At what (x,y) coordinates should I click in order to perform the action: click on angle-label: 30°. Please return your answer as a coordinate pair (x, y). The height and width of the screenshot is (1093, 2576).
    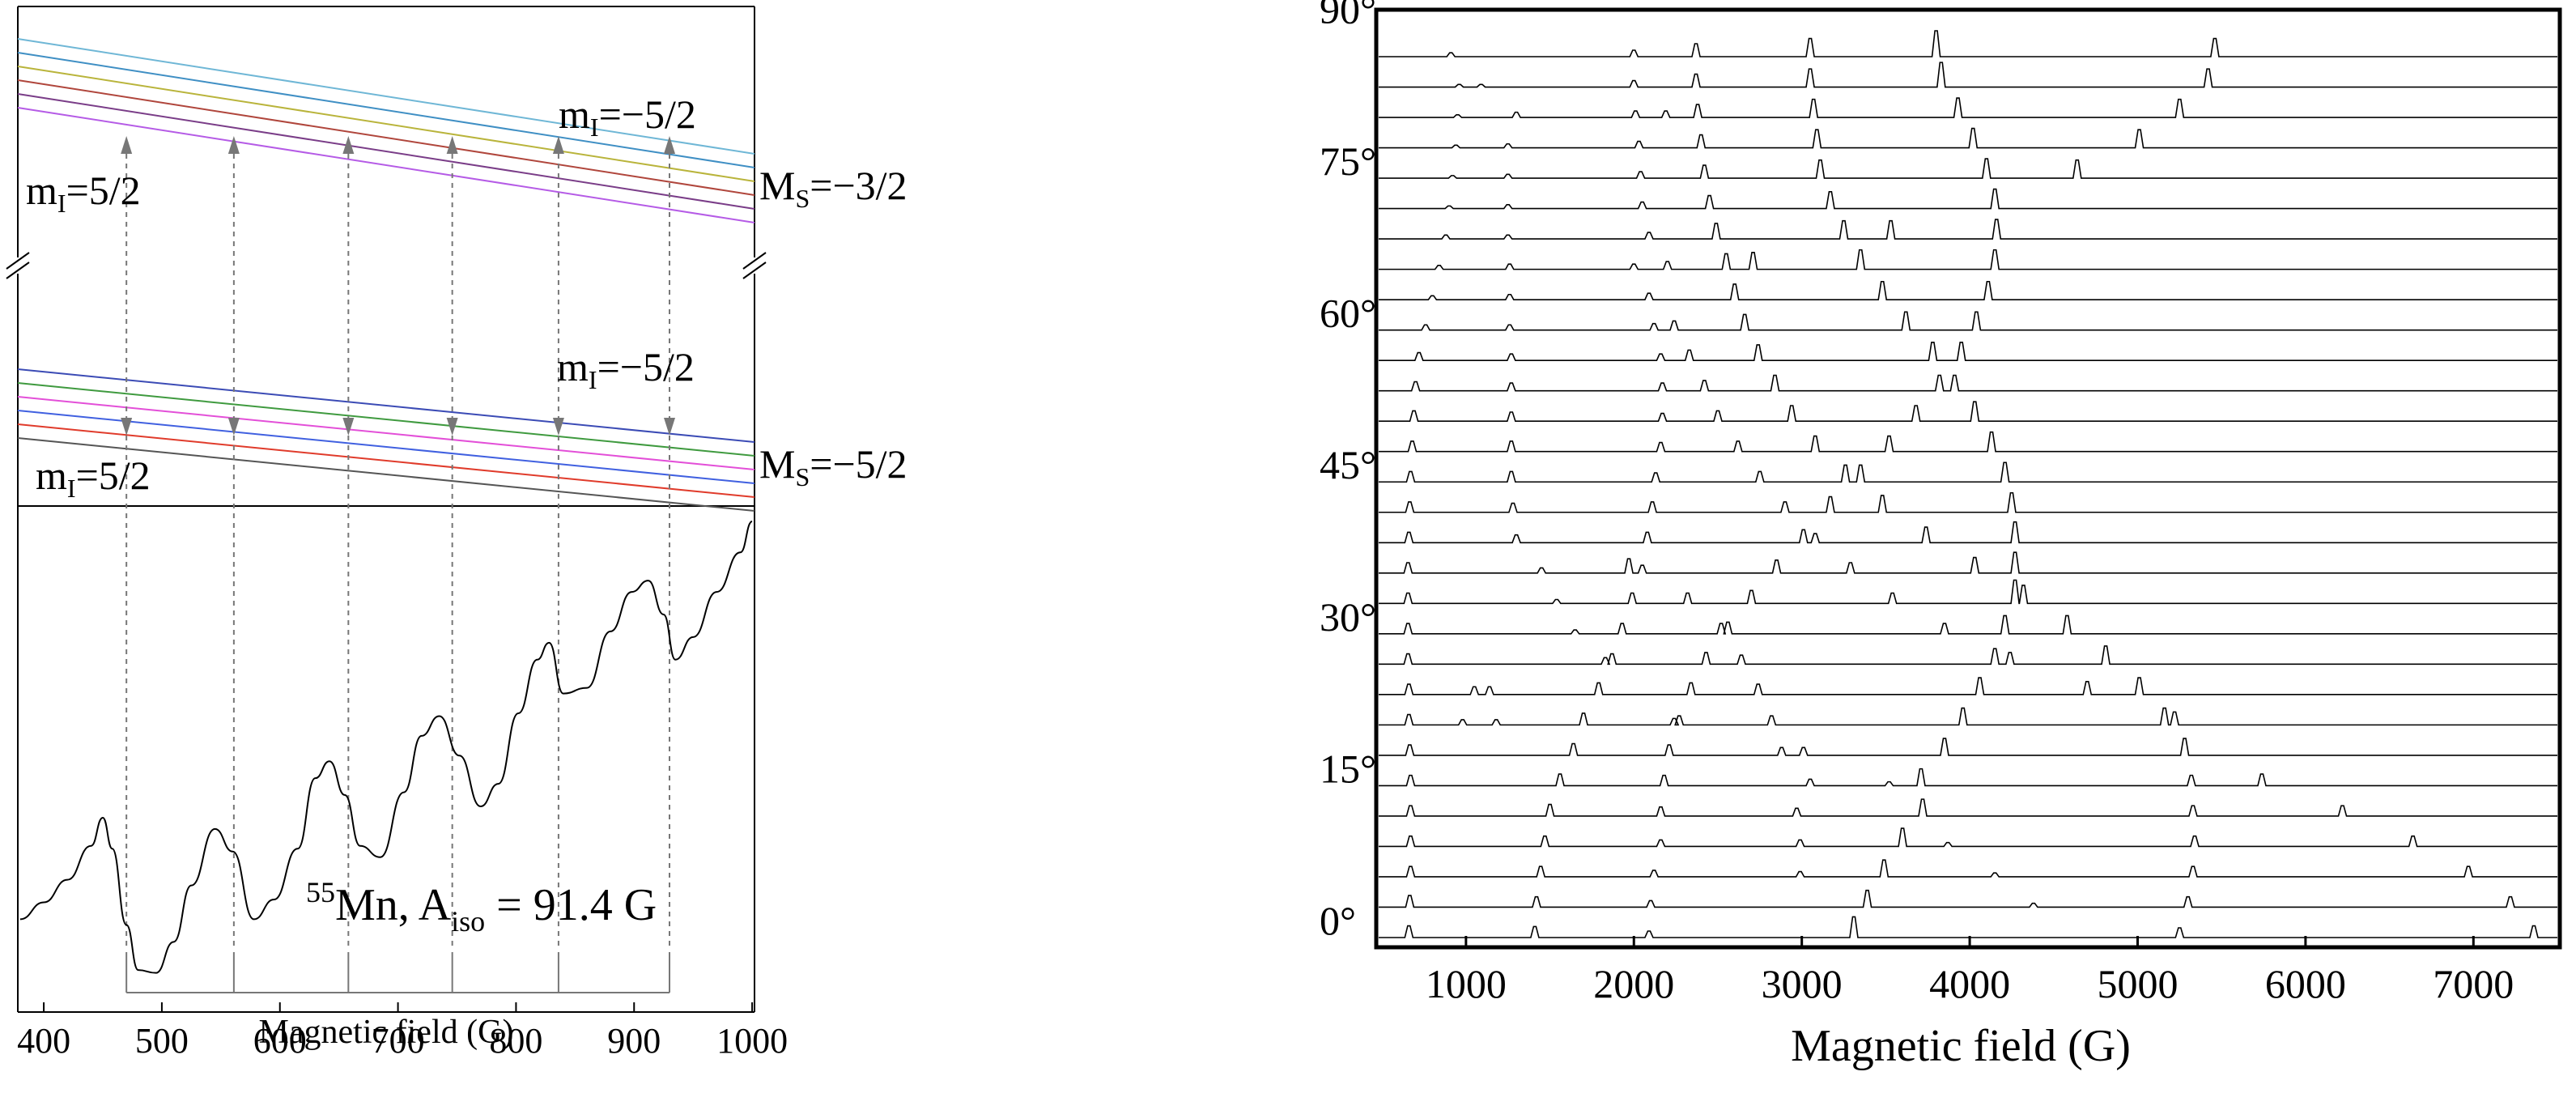
    Looking at the image, I should click on (1348, 617).